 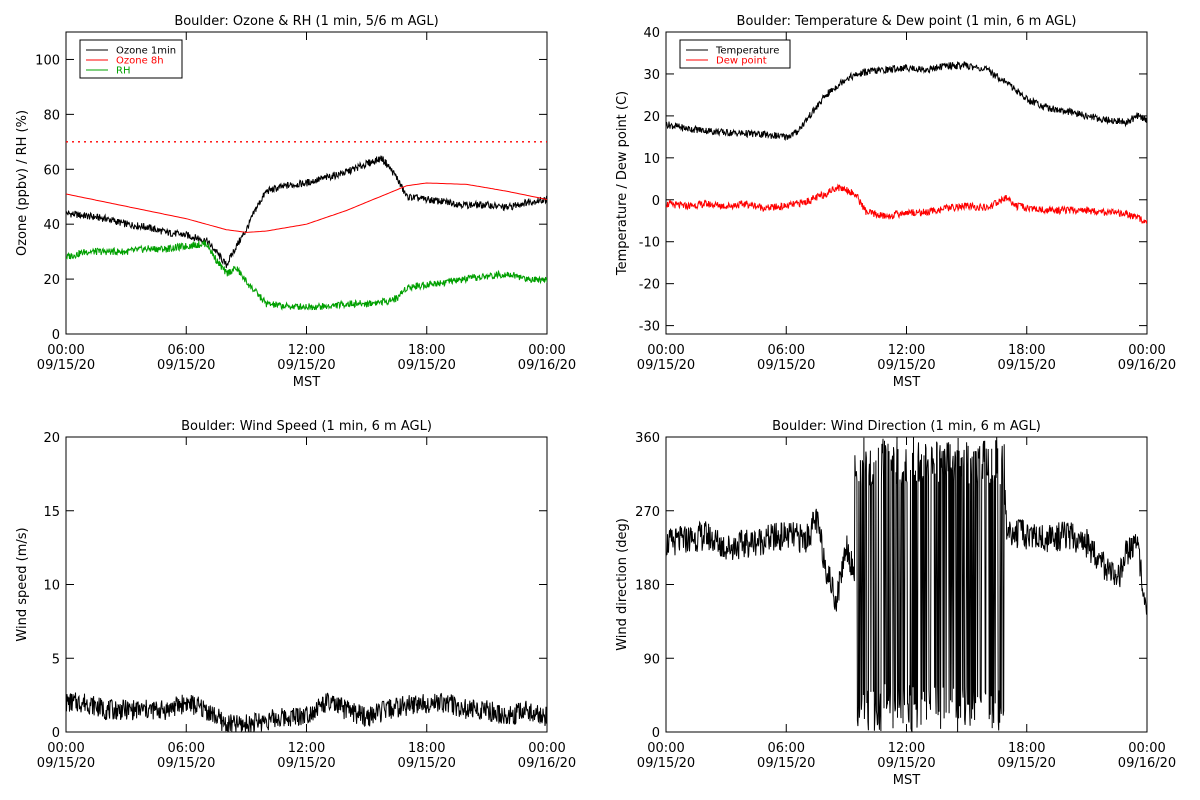 What do you see at coordinates (123, 71) in the screenshot?
I see `legend-label: RH` at bounding box center [123, 71].